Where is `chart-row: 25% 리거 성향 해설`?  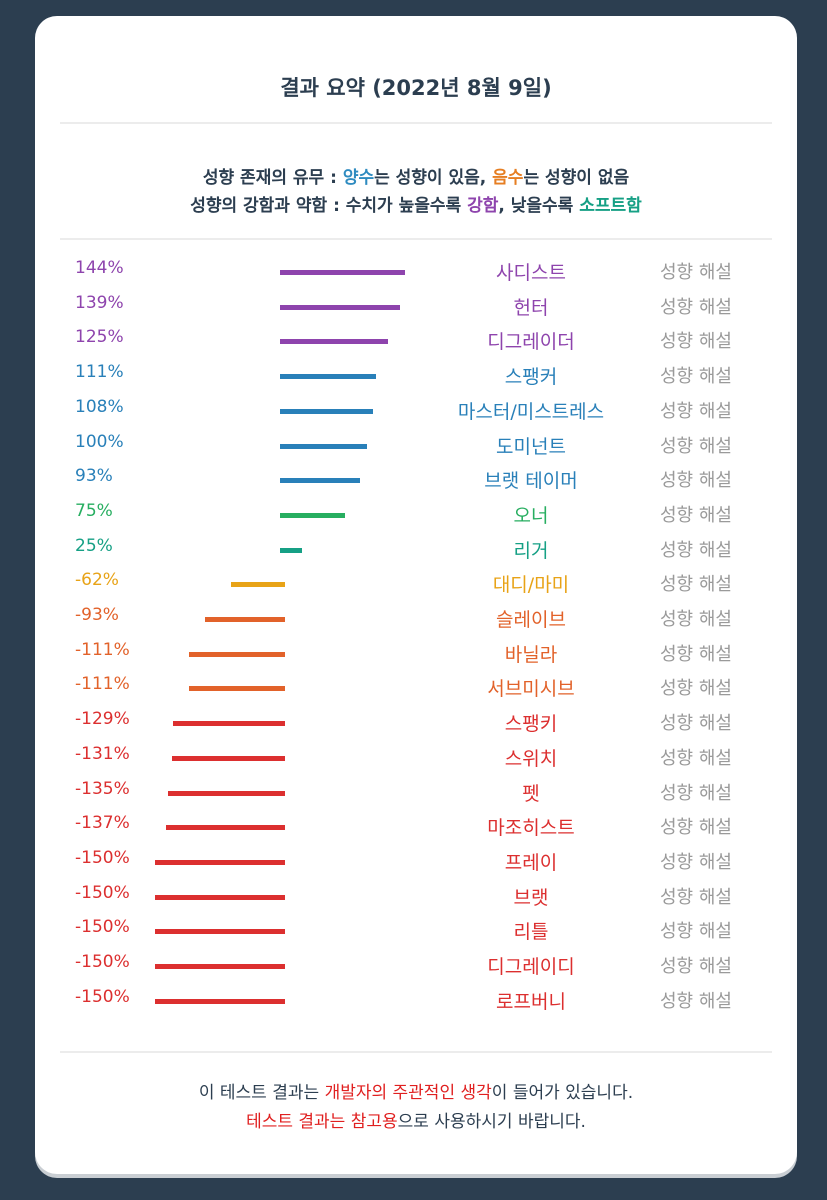 chart-row: 25% 리거 성향 해설 is located at coordinates (416, 549).